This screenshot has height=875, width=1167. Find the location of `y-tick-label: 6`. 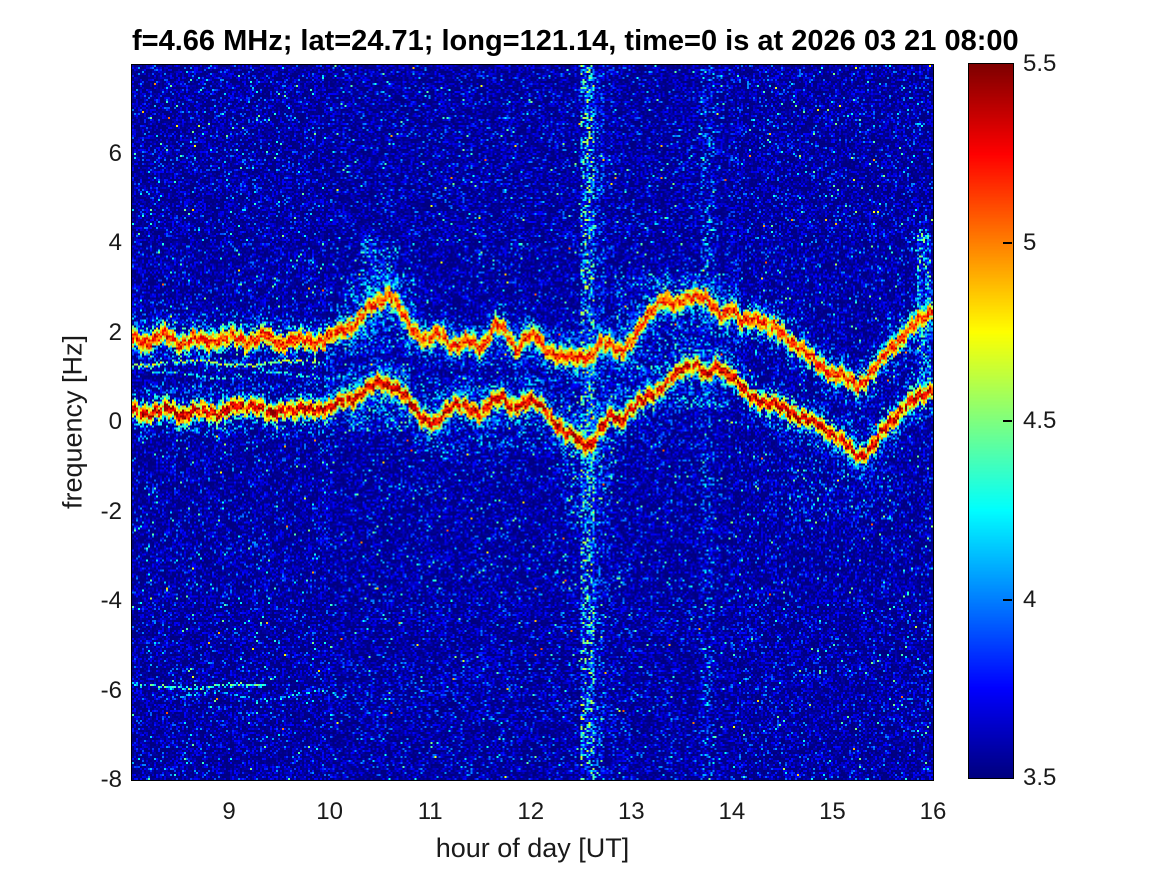

y-tick-label: 6 is located at coordinates (115, 153).